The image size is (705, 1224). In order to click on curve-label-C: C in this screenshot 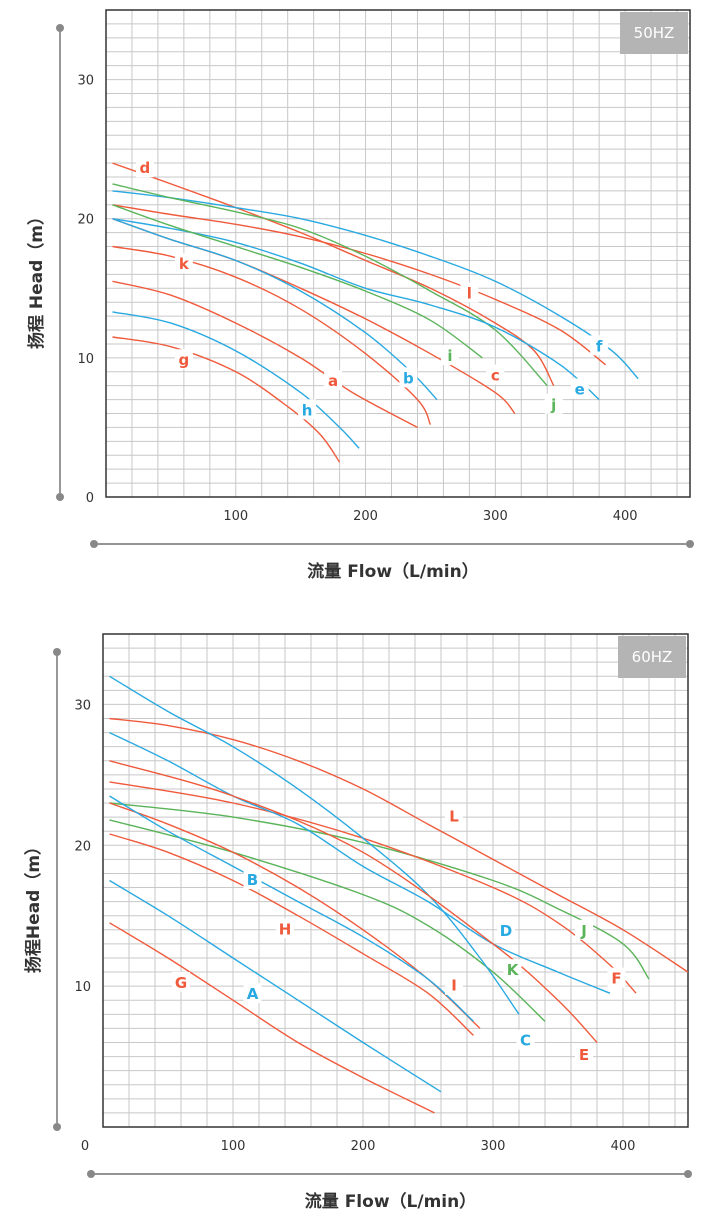, I will do `click(525, 1041)`.